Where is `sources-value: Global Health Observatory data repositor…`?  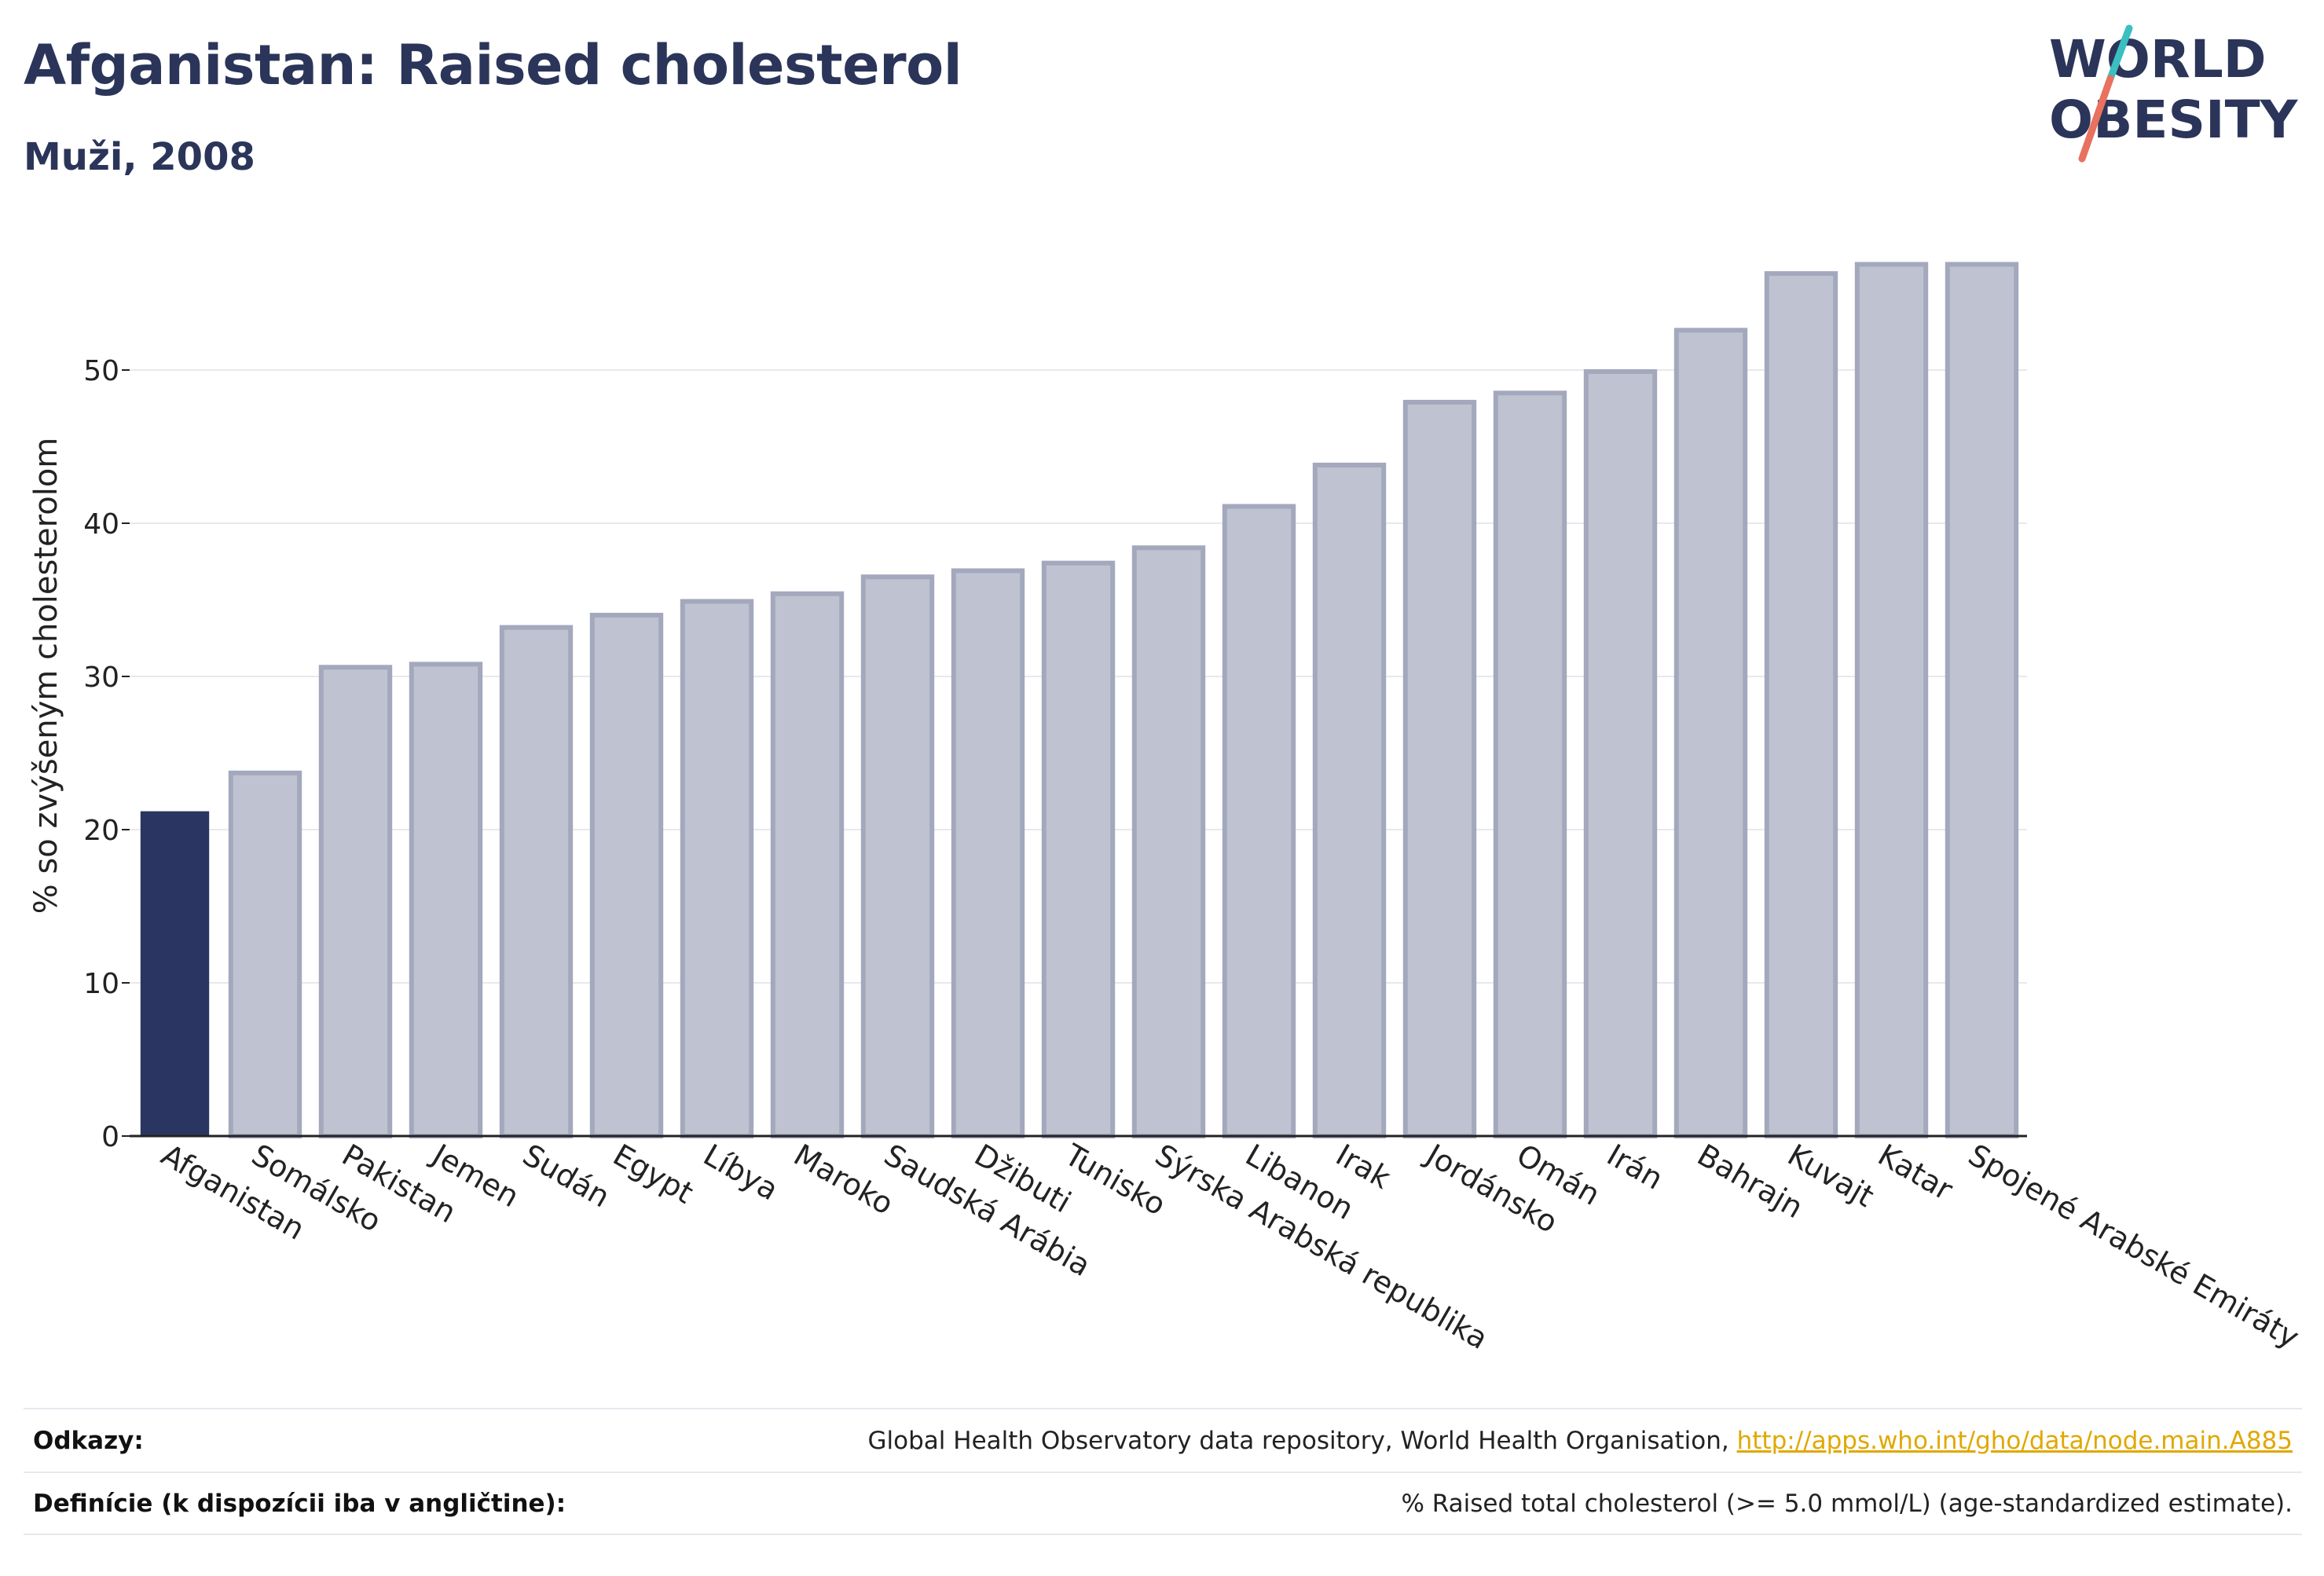
sources-value: Global Health Observatory data repositor… is located at coordinates (1580, 1441).